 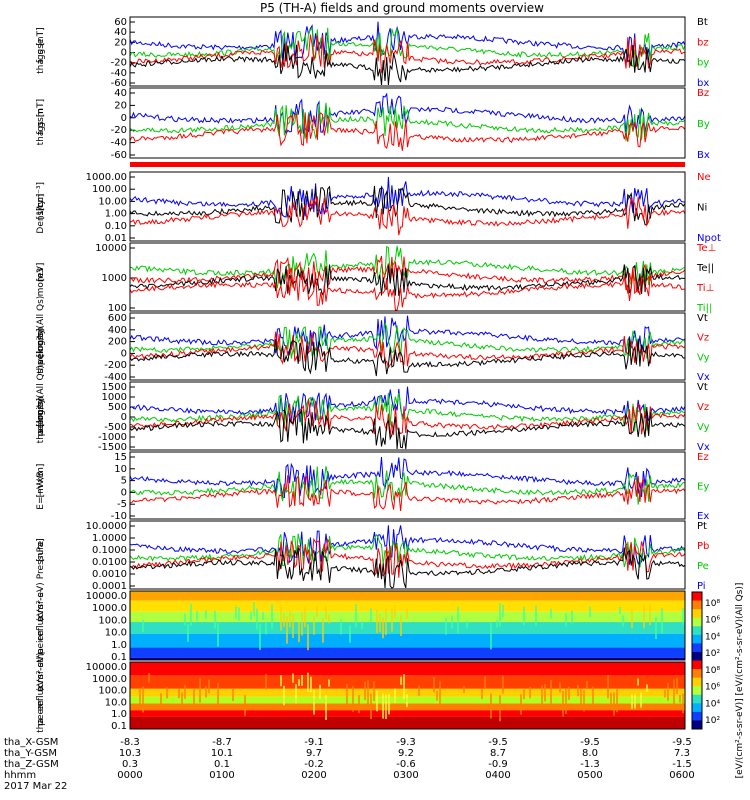 I want to click on legend-Ti⊥: Ti⊥, so click(x=705, y=288).